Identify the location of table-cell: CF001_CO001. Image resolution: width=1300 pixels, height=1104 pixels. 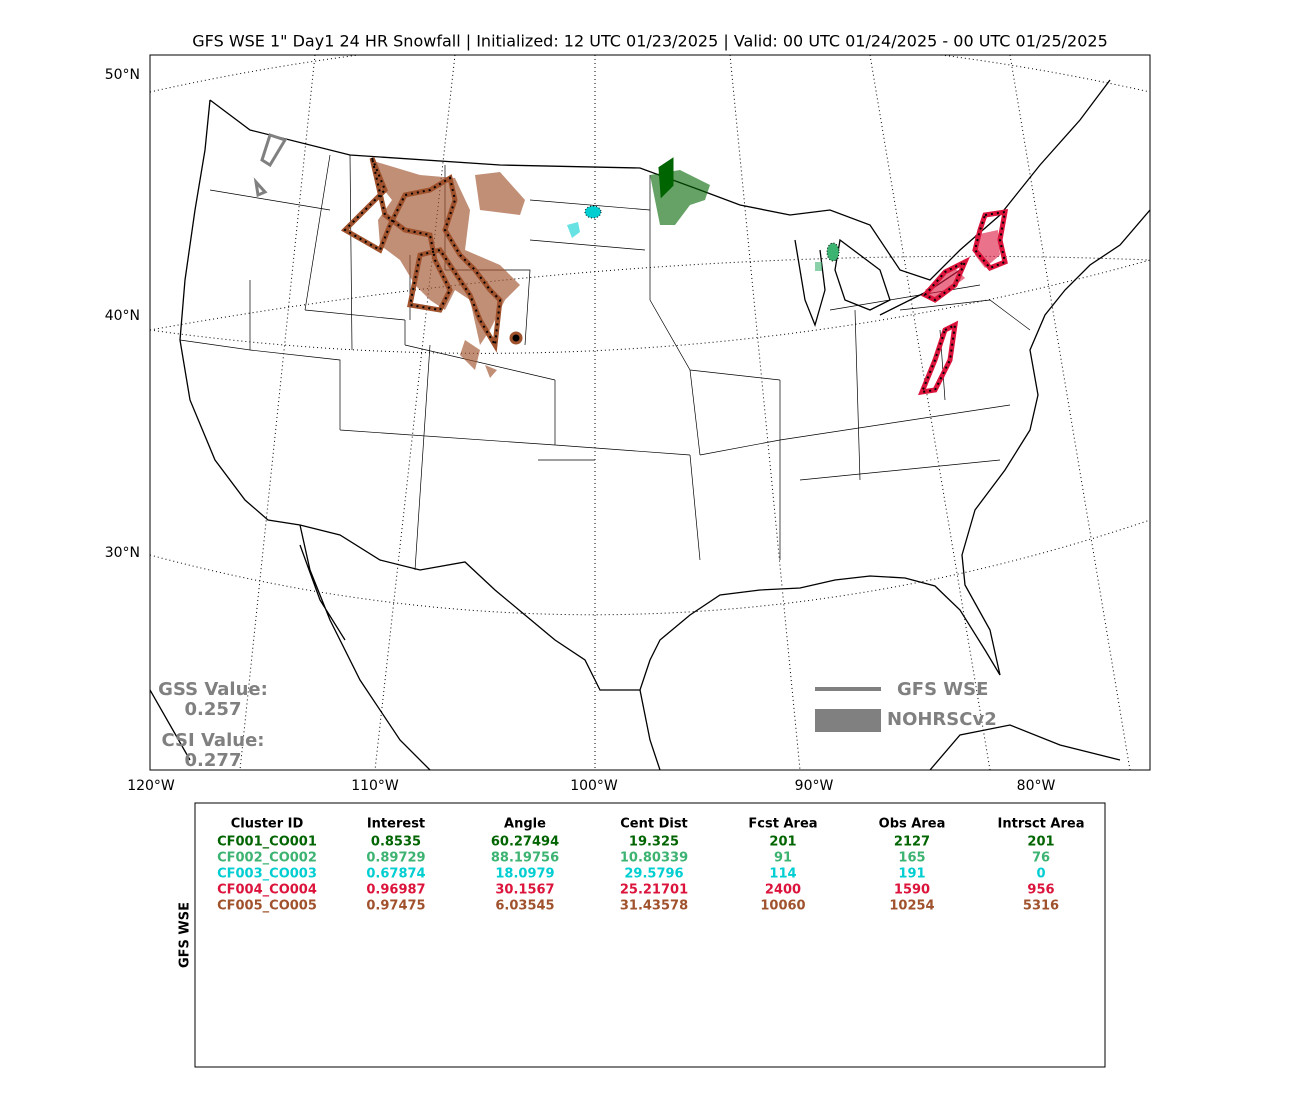
(267, 842).